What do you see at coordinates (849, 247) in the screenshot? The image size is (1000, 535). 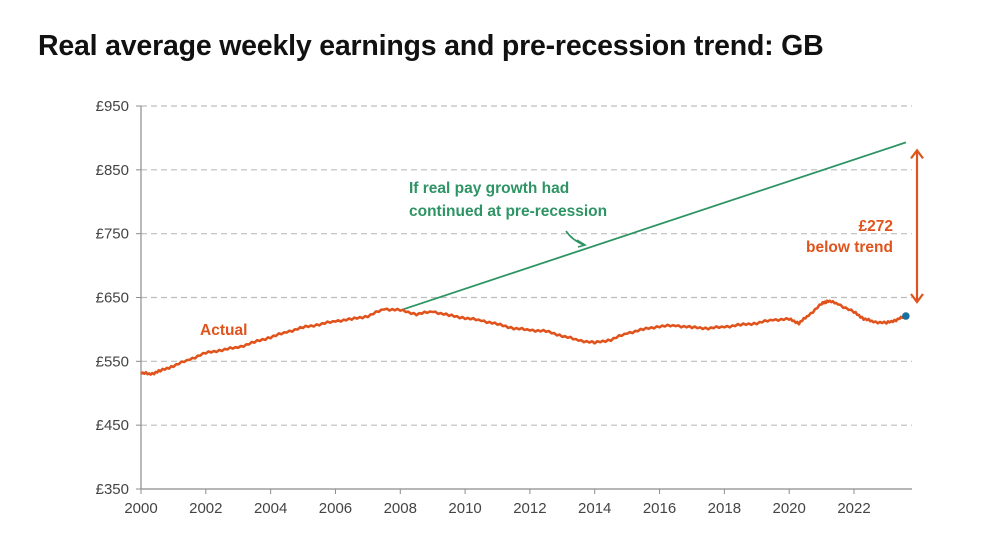 I see `gap-description-label: below trend` at bounding box center [849, 247].